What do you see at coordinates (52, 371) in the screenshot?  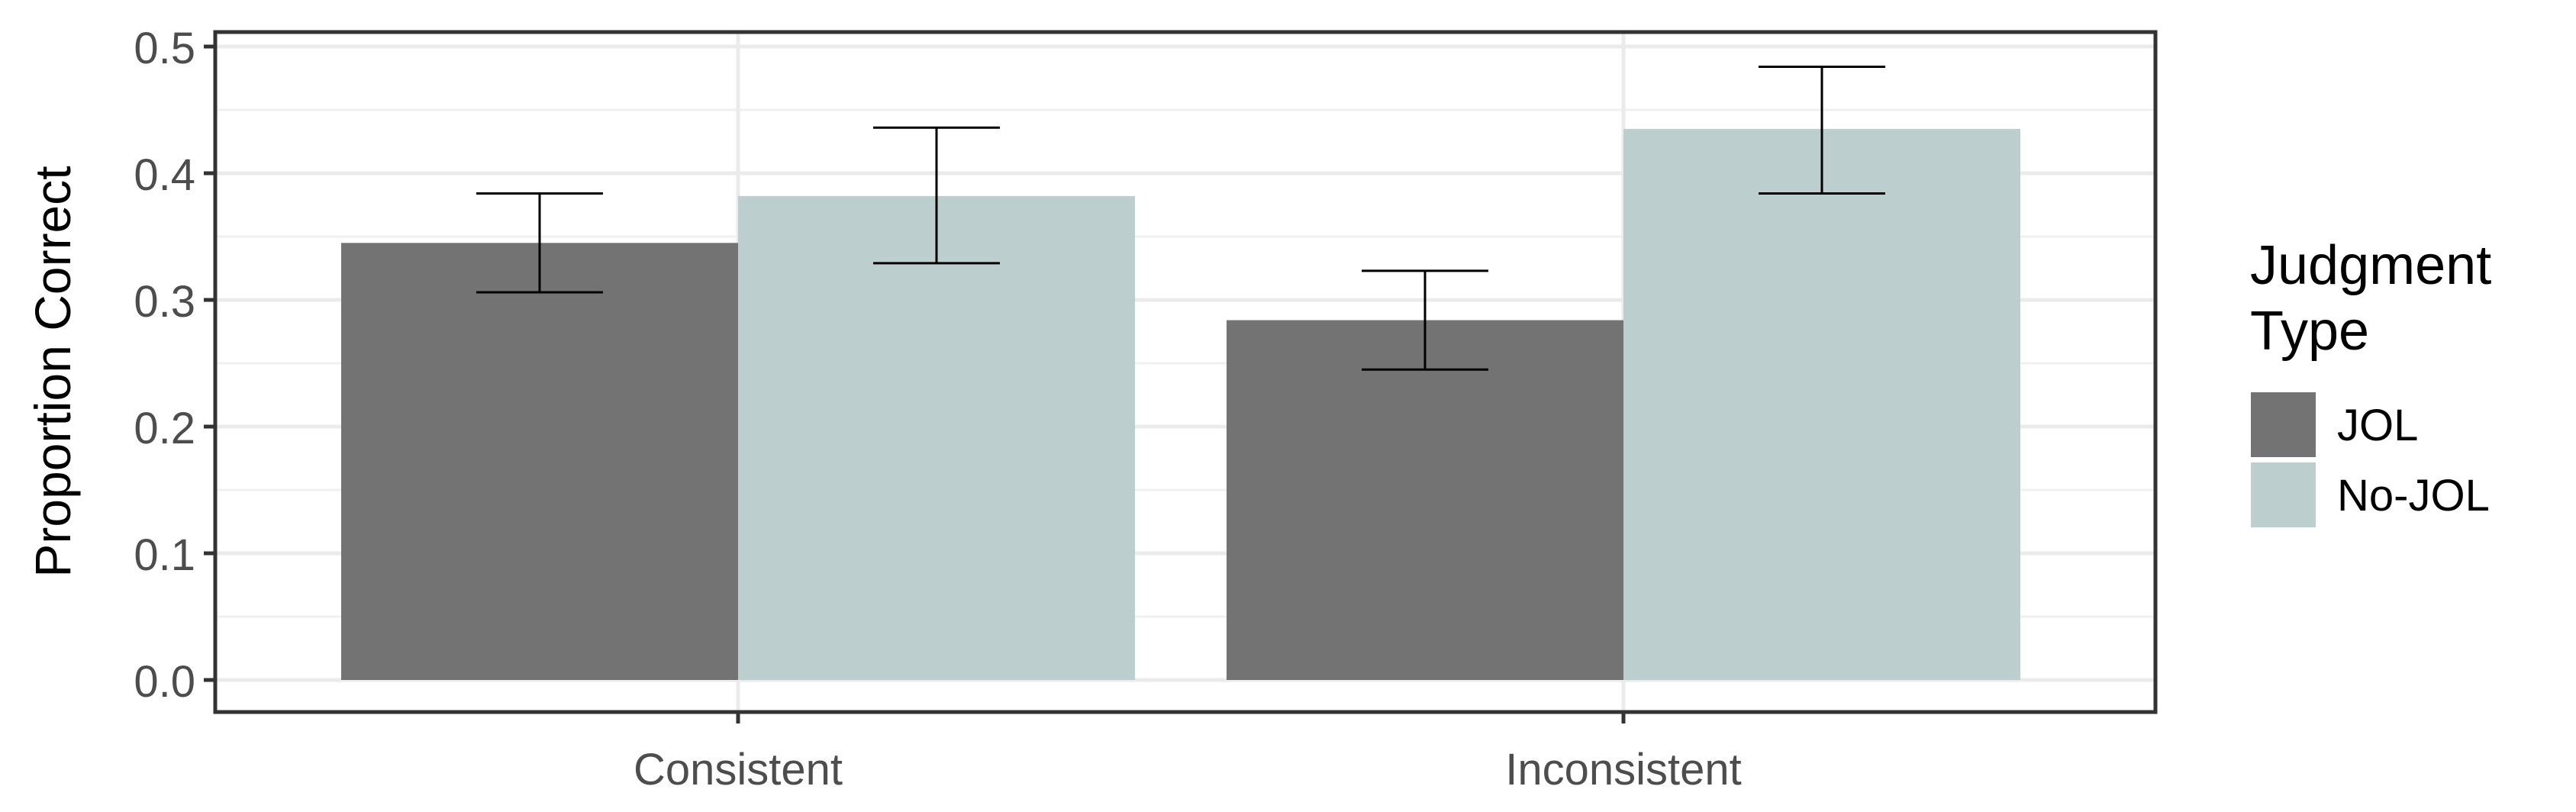 I see `y-axis-title: Proportion Correct` at bounding box center [52, 371].